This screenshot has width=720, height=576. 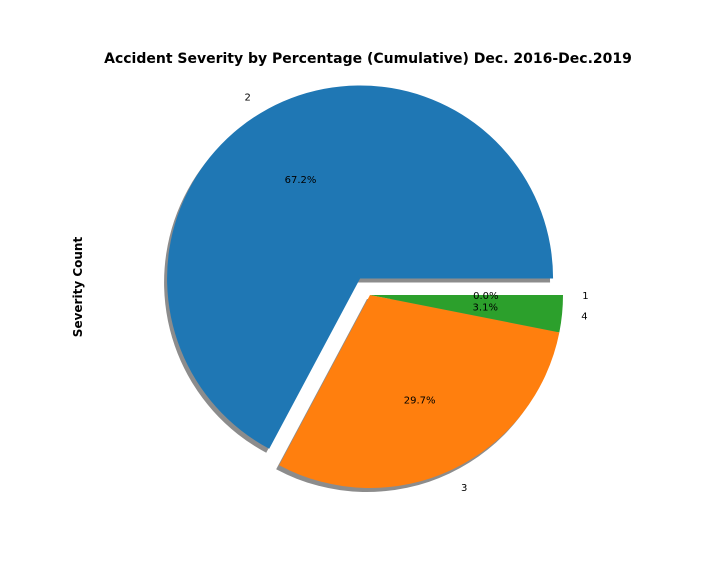 I want to click on slice-4-percent: 3.1%, so click(x=485, y=307).